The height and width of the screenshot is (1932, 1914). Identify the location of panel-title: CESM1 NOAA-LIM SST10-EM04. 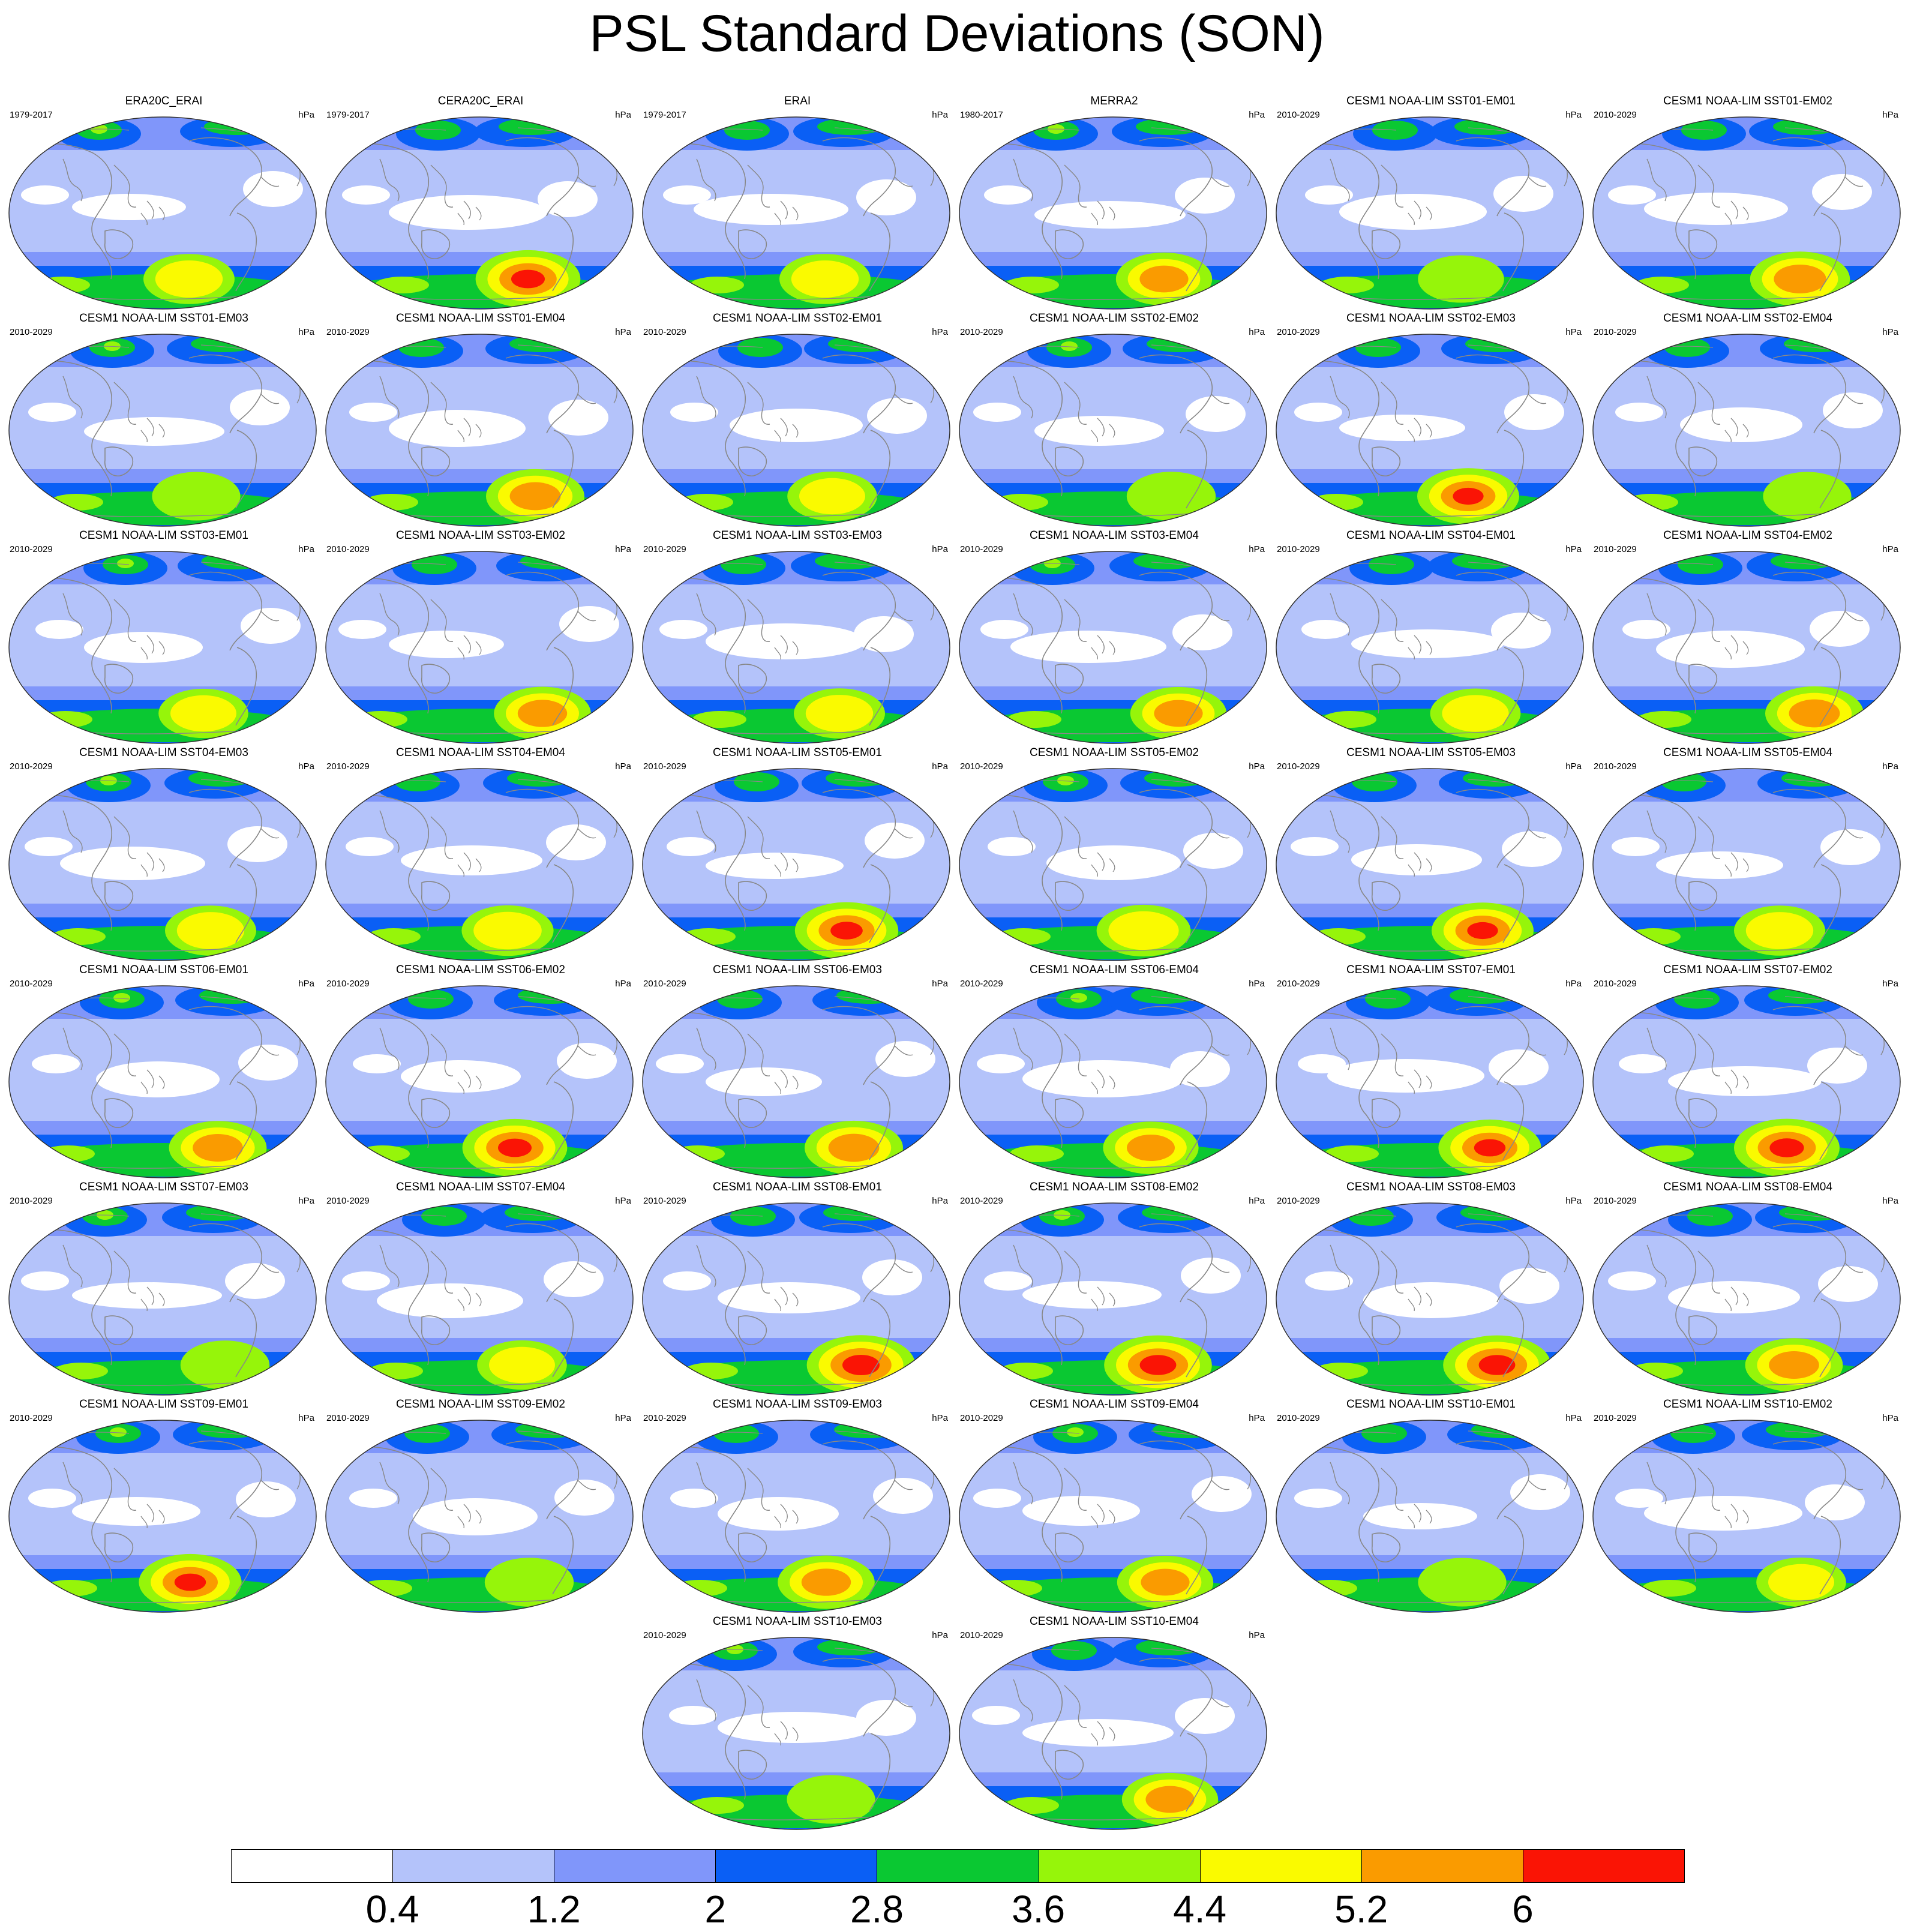
(1114, 1621).